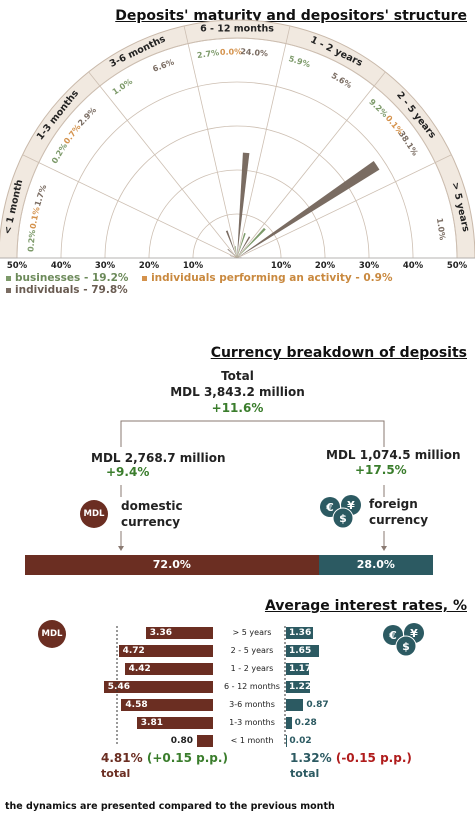 This screenshot has width=475, height=822. I want to click on value-label: 24.0%, so click(254, 52).